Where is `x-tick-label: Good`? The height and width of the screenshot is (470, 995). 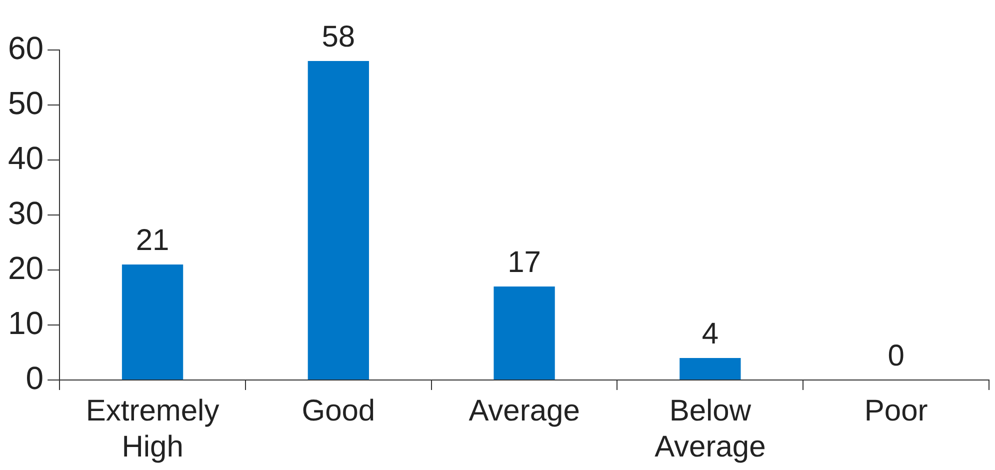 x-tick-label: Good is located at coordinates (339, 411).